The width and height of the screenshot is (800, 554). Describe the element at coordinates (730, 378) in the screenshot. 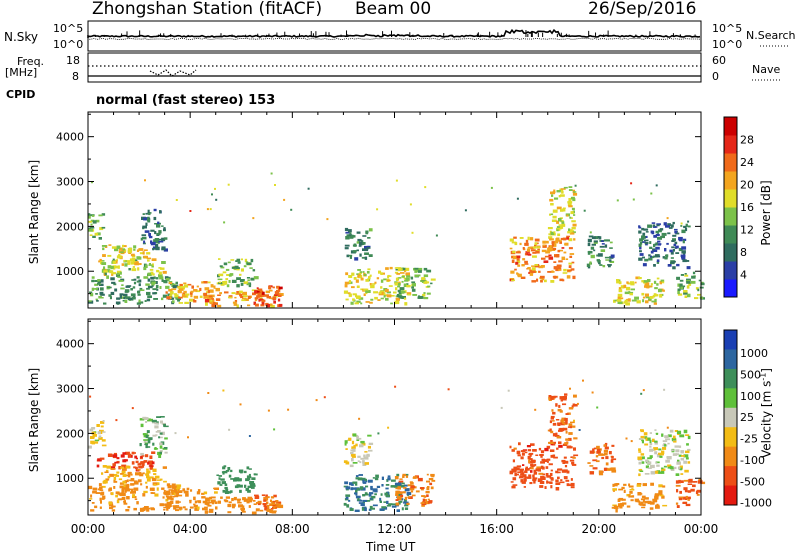

I see `velocity-colorbar-segment` at that location.